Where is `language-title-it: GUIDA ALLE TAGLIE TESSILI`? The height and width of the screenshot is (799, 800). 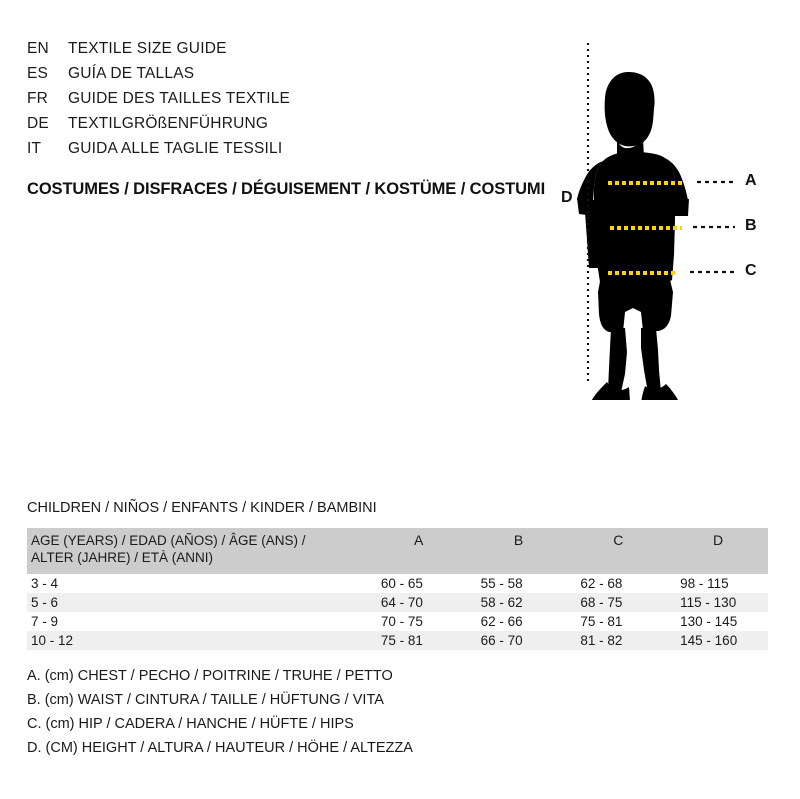
language-title-it: GUIDA ALLE TAGLIE TESSILI is located at coordinates (175, 148).